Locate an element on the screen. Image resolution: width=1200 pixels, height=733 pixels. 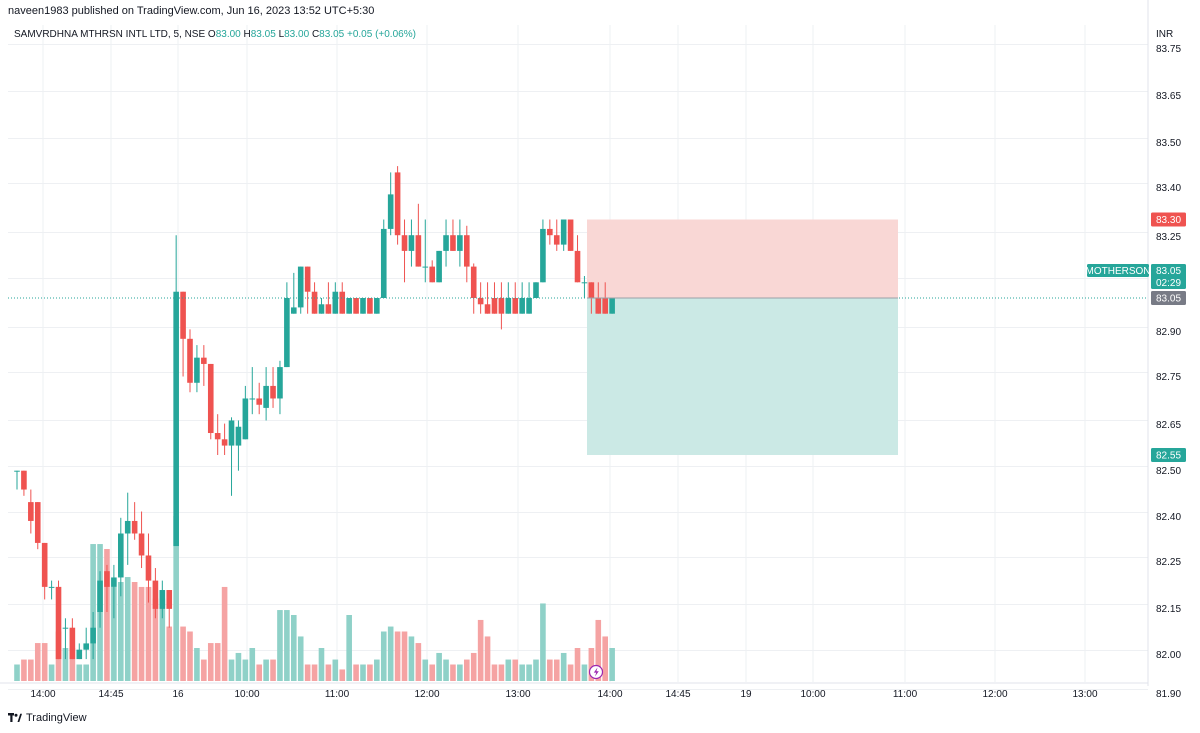
price-tick-label: 82.00 is located at coordinates (1168, 655).